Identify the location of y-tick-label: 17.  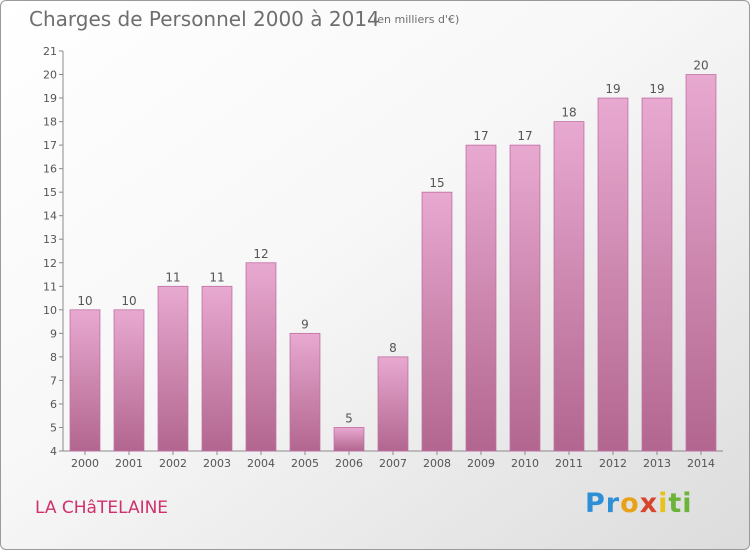
(50, 145).